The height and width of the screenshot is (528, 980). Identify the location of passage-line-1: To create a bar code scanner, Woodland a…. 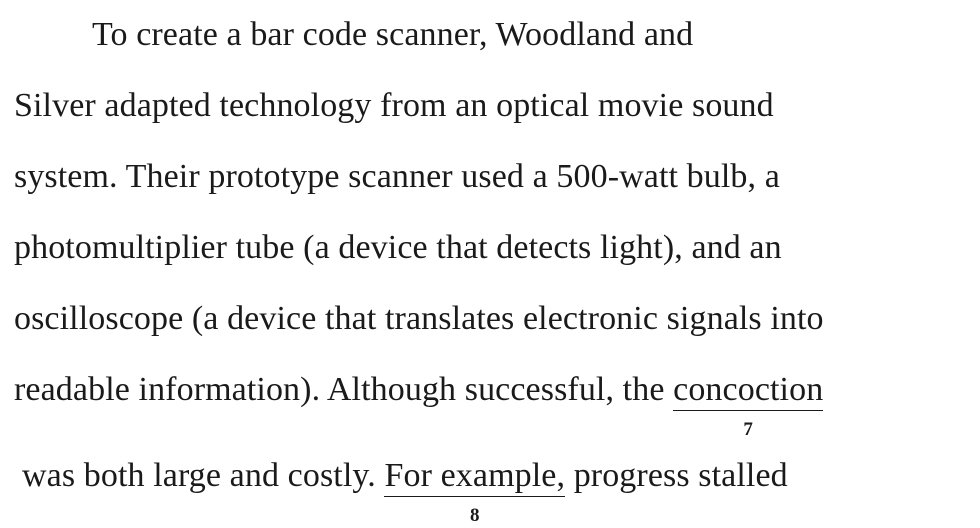
(392, 35).